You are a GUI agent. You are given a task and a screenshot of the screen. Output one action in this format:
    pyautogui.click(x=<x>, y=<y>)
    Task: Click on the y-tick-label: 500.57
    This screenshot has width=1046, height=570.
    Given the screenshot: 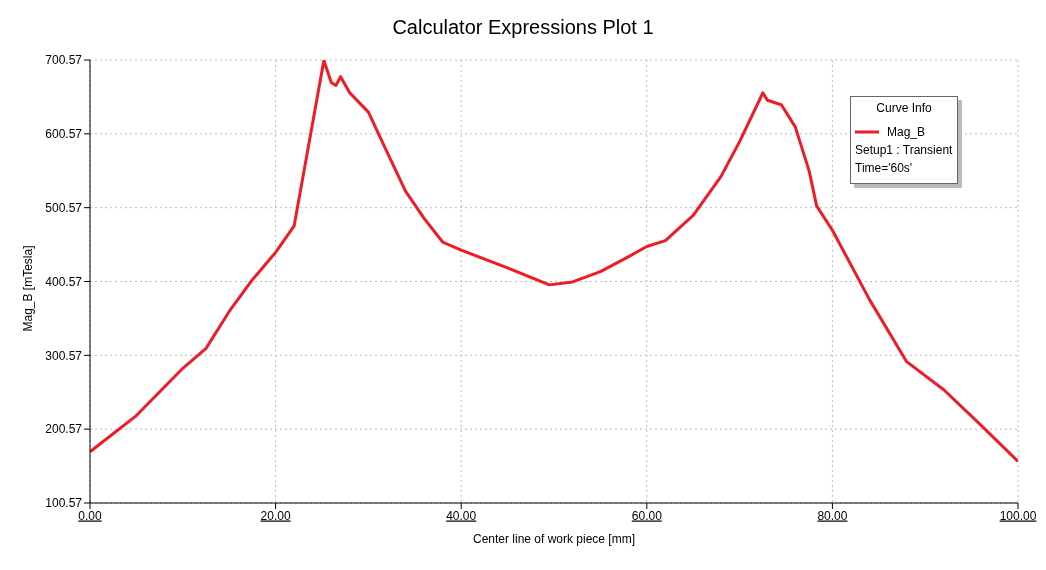 What is the action you would take?
    pyautogui.click(x=64, y=207)
    